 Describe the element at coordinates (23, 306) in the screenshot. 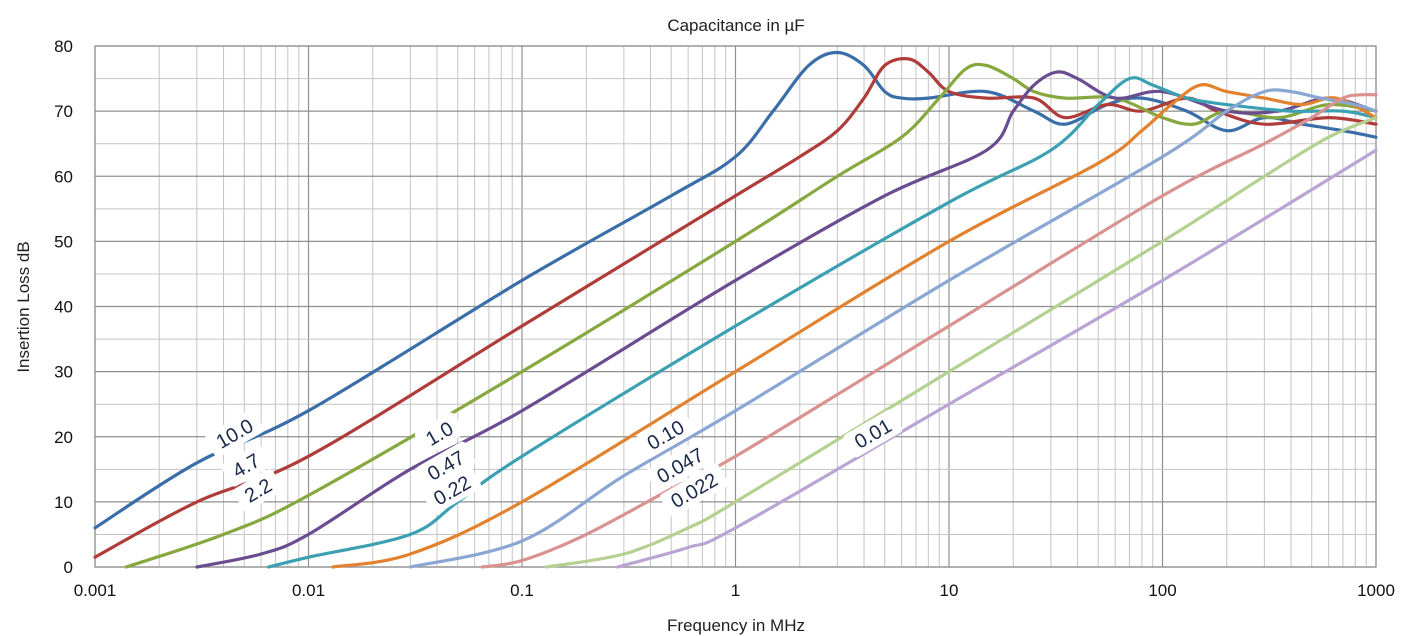

I see `y-axis-label: Insertion Loss dB` at that location.